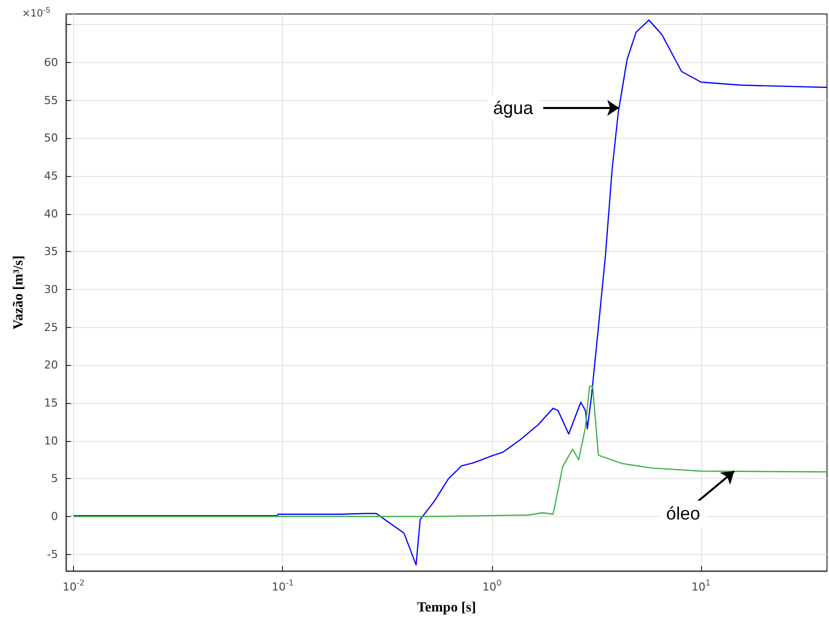 The image size is (829, 620). What do you see at coordinates (51, 441) in the screenshot?
I see `y-tick-label: 10` at bounding box center [51, 441].